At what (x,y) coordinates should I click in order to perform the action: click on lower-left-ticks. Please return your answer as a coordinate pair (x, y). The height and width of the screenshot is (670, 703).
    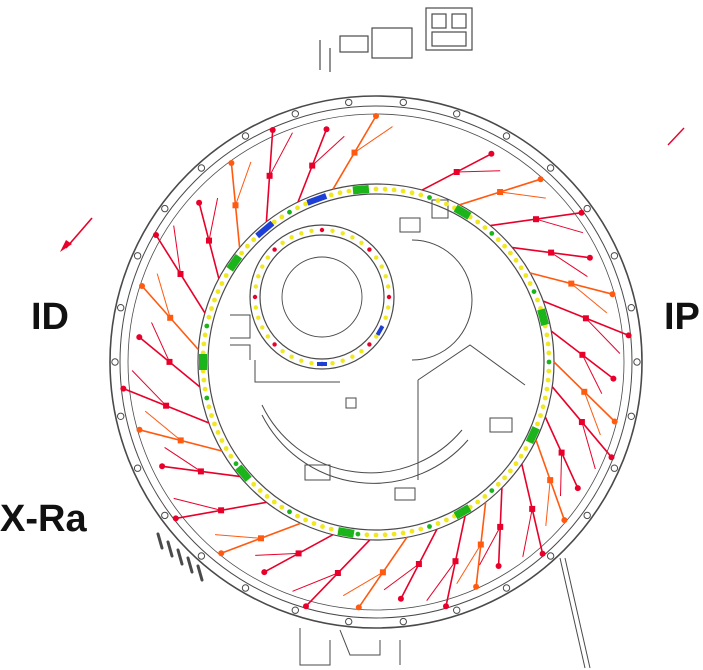
    Looking at the image, I should click on (180, 557).